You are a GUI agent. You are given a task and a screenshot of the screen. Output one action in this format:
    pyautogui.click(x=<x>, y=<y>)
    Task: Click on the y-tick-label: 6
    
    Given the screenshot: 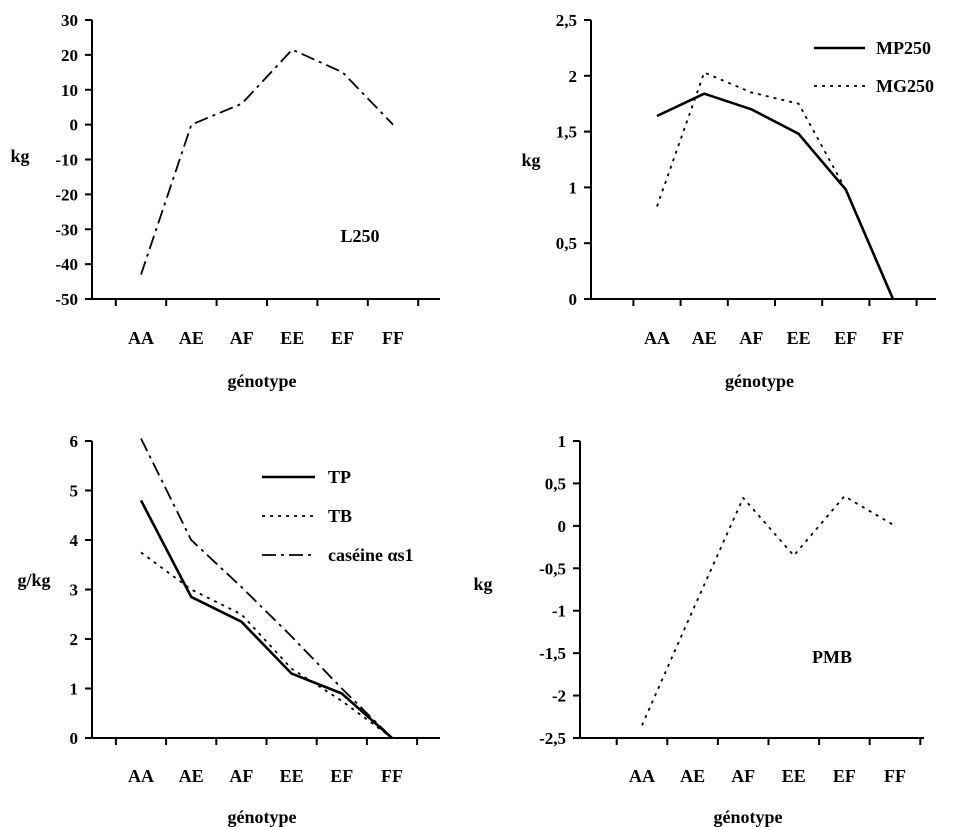 What is the action you would take?
    pyautogui.click(x=74, y=441)
    